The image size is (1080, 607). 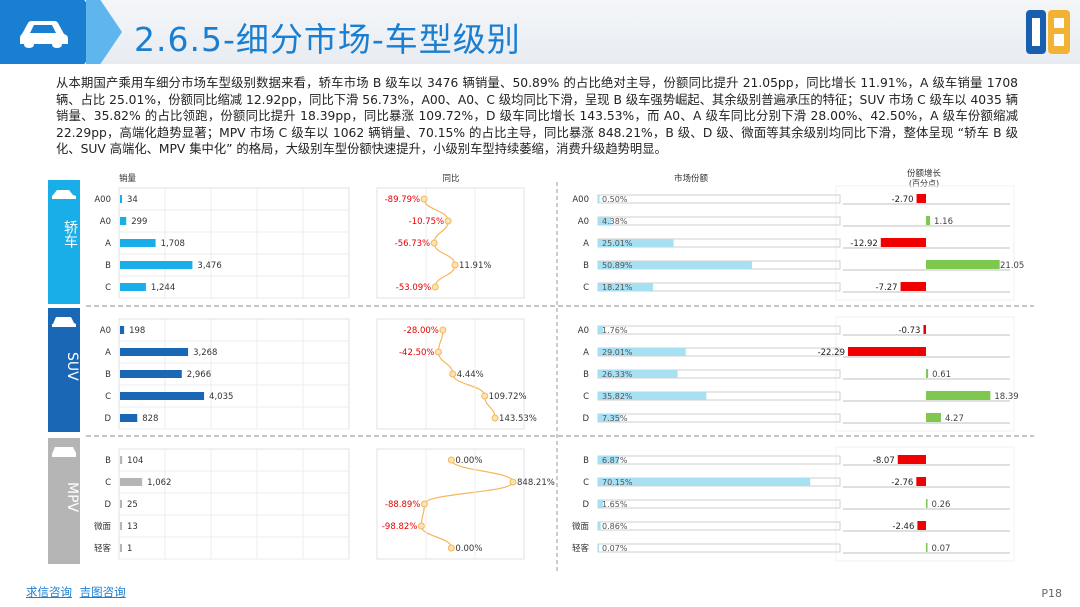 I want to click on share-growth-value-label: 1.16, so click(x=943, y=222).